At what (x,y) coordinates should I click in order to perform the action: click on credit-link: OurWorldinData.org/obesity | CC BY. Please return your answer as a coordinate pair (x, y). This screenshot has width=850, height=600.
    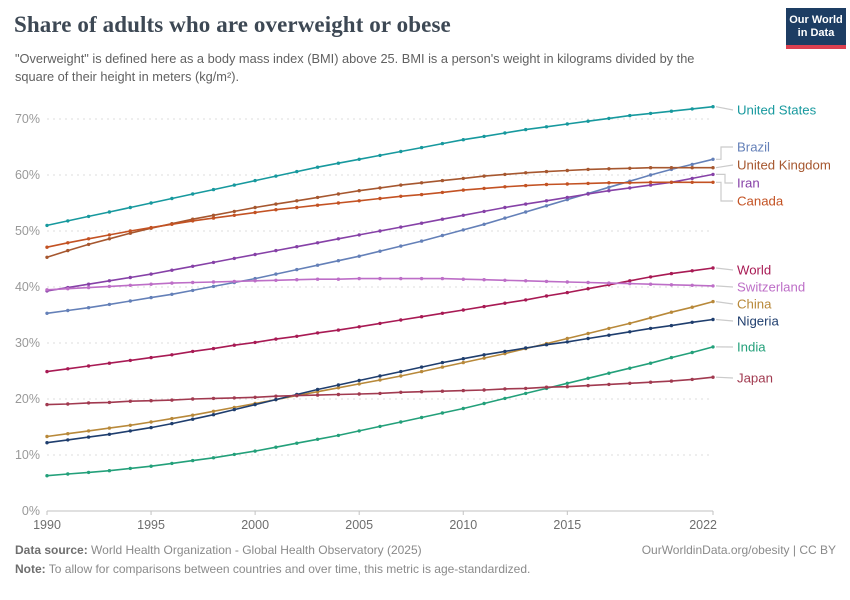
    Looking at the image, I should click on (738, 550).